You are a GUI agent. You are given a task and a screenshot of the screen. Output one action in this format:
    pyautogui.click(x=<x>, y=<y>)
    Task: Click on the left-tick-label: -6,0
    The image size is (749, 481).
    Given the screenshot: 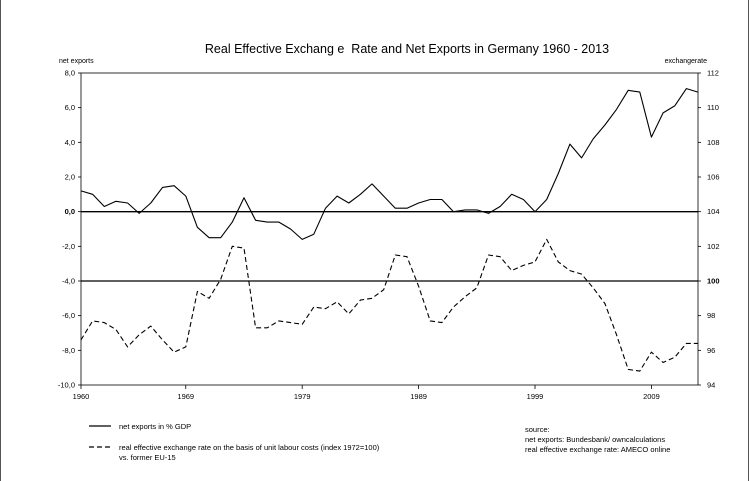 What is the action you would take?
    pyautogui.click(x=68, y=315)
    